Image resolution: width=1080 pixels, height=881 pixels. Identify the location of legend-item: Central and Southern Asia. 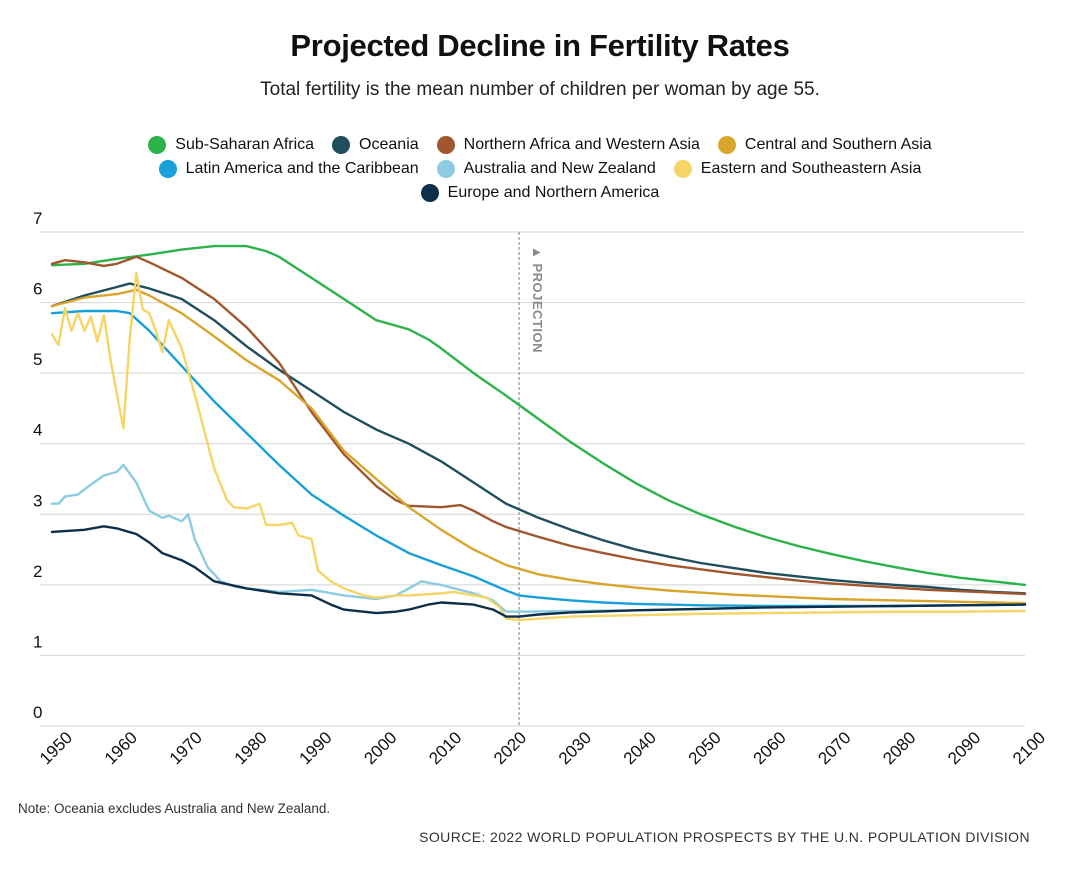
(824, 145).